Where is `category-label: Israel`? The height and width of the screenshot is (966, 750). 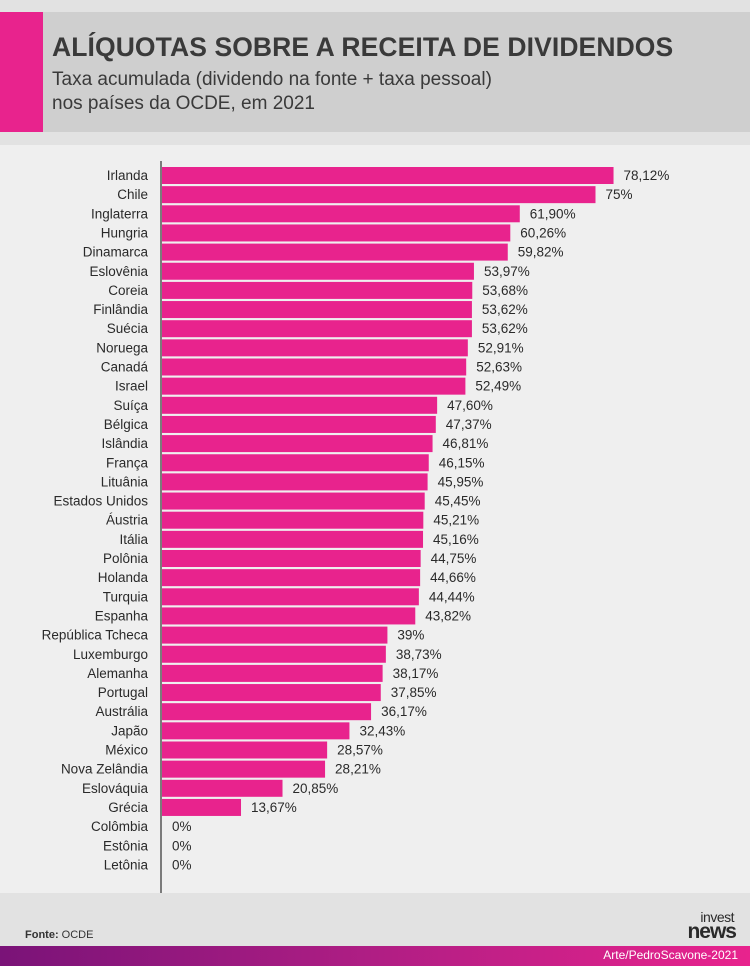
category-label: Israel is located at coordinates (131, 386).